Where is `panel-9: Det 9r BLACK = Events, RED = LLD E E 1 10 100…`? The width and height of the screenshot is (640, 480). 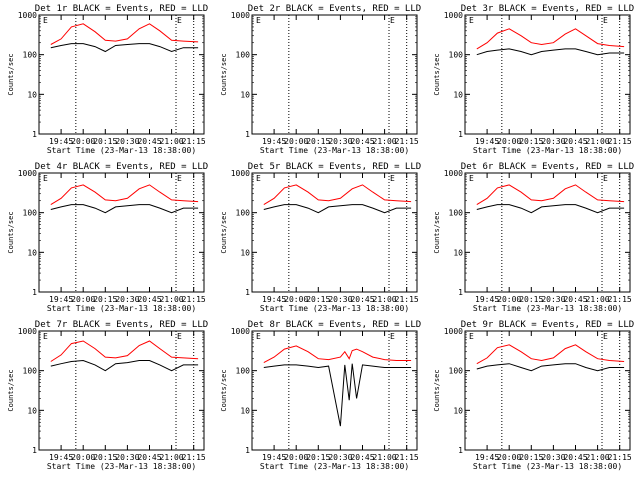
panel-9: Det 9r BLACK = Events, RED = LLD E E 1 10 100… is located at coordinates (533, 395).